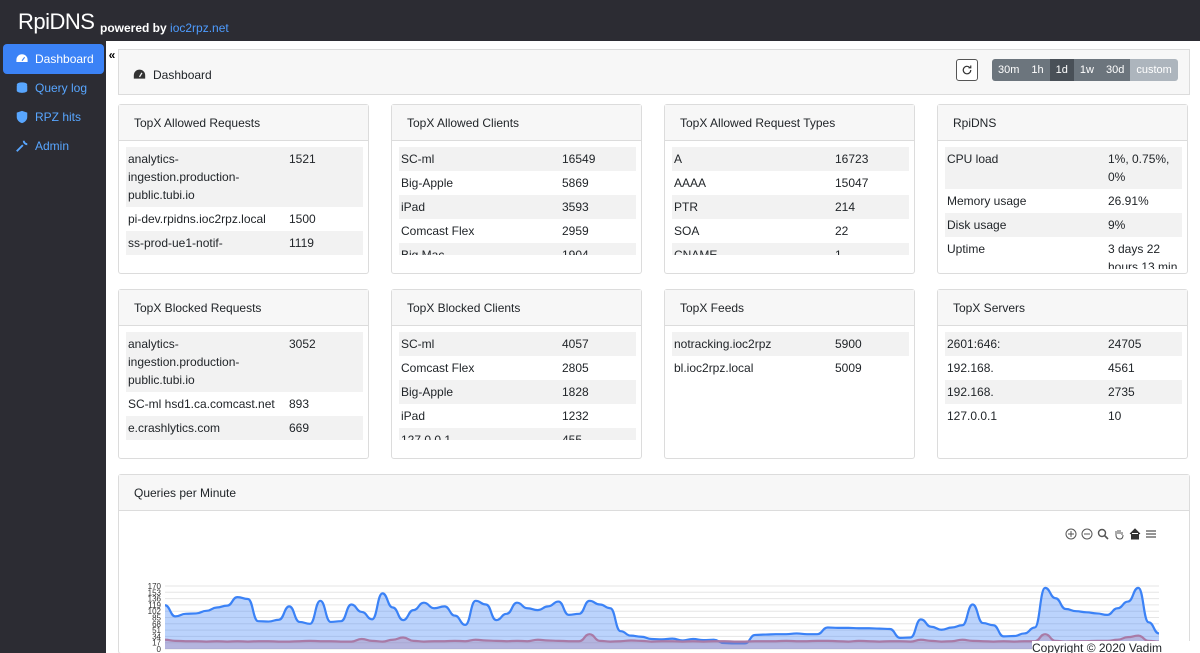 This screenshot has width=1200, height=653. I want to click on refresh-icon, so click(967, 70).